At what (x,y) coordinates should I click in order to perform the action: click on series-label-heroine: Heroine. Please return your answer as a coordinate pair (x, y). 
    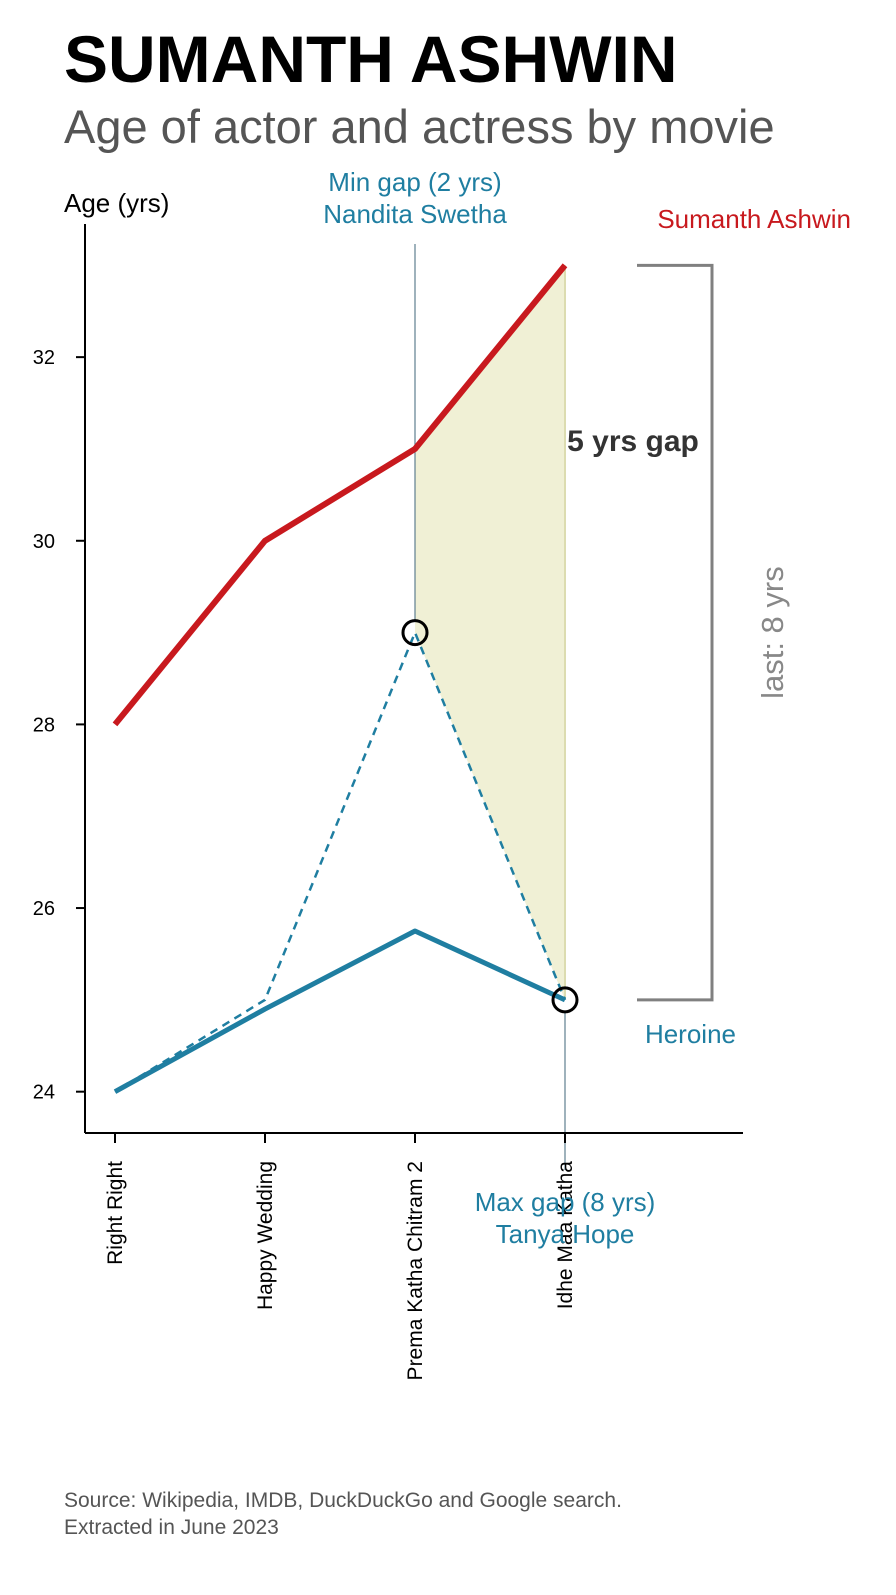
    Looking at the image, I should click on (690, 1034).